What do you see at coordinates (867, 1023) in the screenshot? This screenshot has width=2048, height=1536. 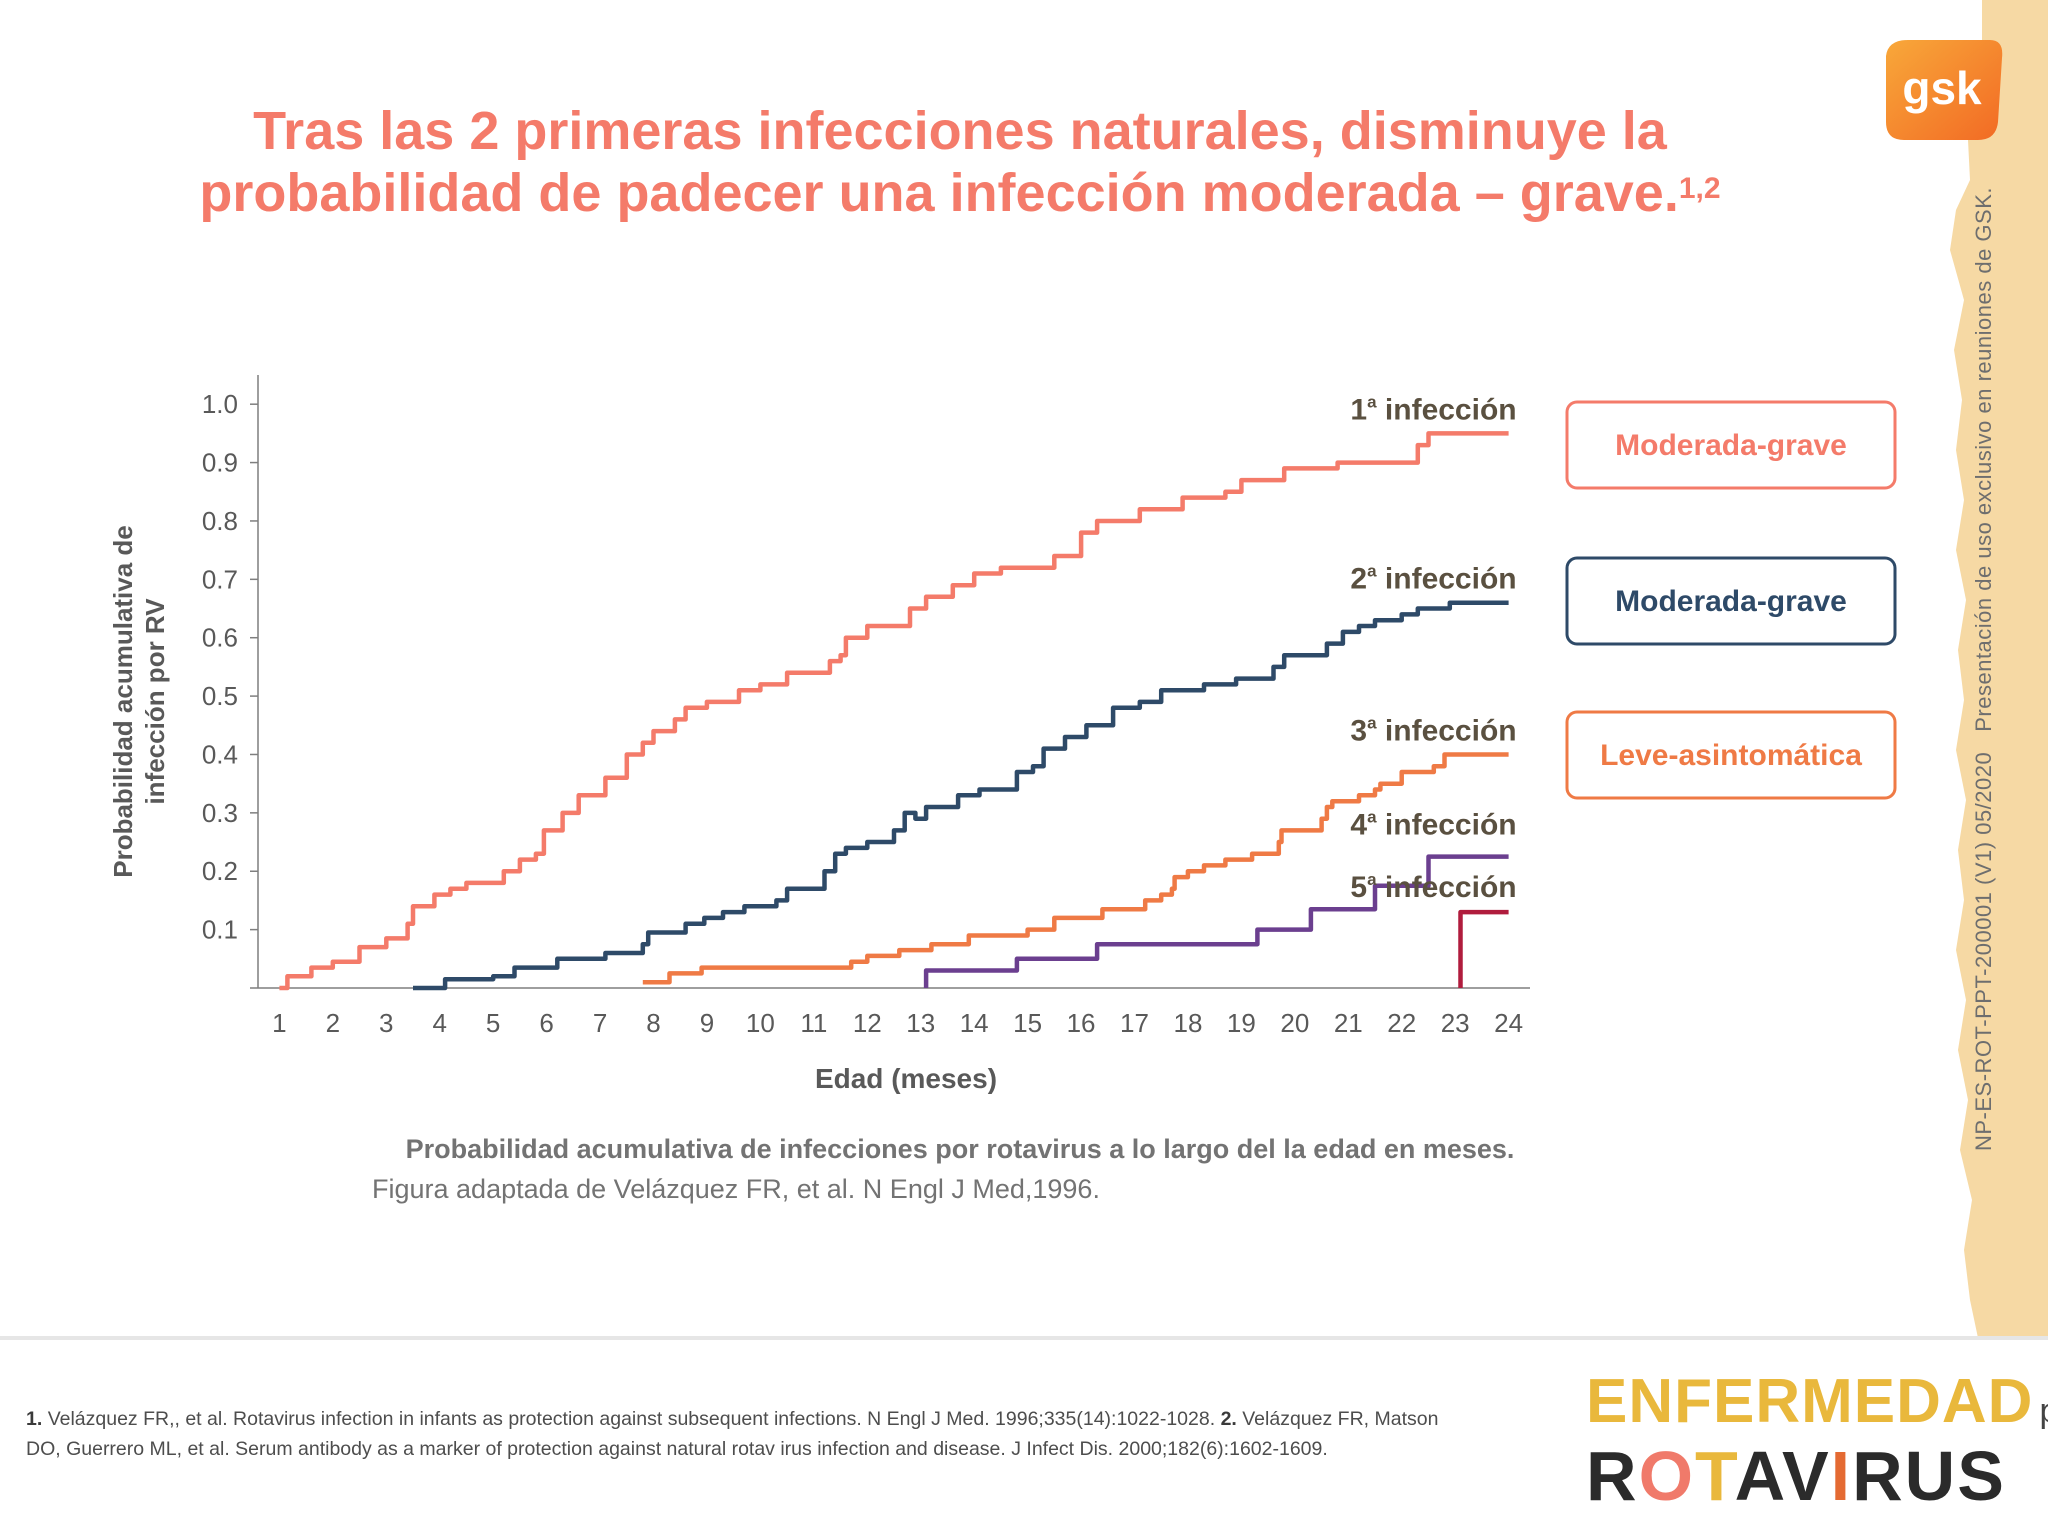 I see `x-tick-label: 12` at bounding box center [867, 1023].